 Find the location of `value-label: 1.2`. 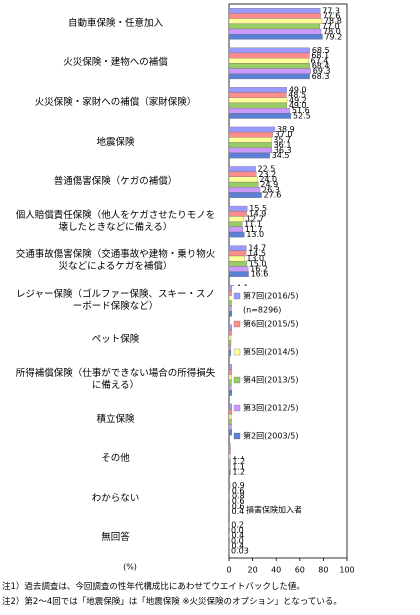

value-label: 1.2 is located at coordinates (238, 472).